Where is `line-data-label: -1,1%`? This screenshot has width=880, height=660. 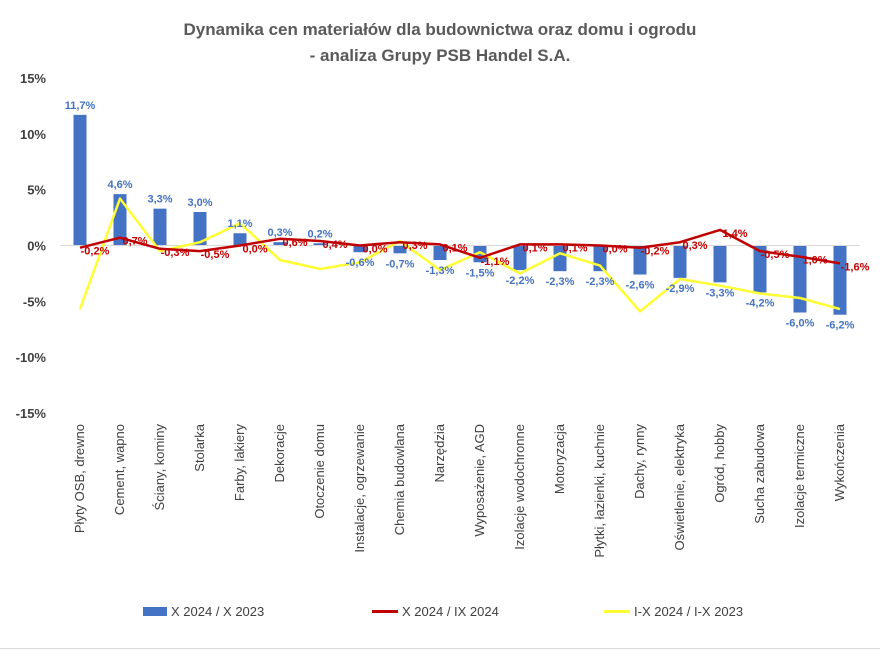
line-data-label: -1,1% is located at coordinates (495, 262).